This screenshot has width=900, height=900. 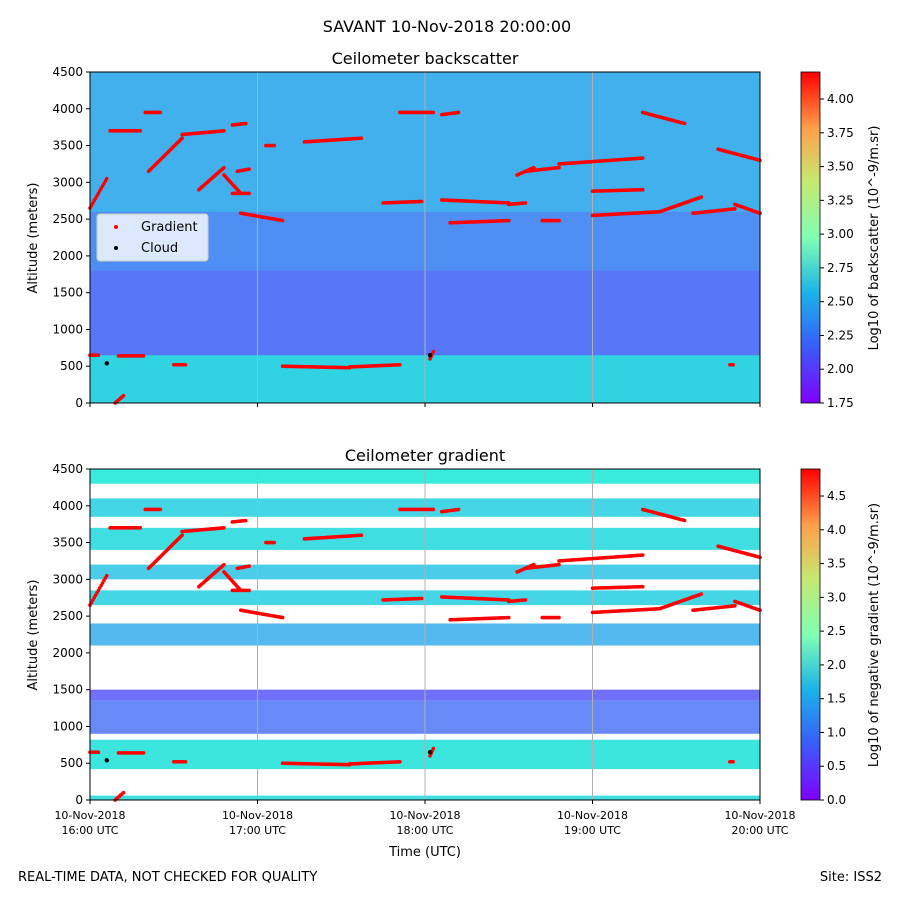 I want to click on gradient-y-axis: 0 500 1000 1500 2000 2500 3000 3500 4000 4500, so click(x=71, y=634).